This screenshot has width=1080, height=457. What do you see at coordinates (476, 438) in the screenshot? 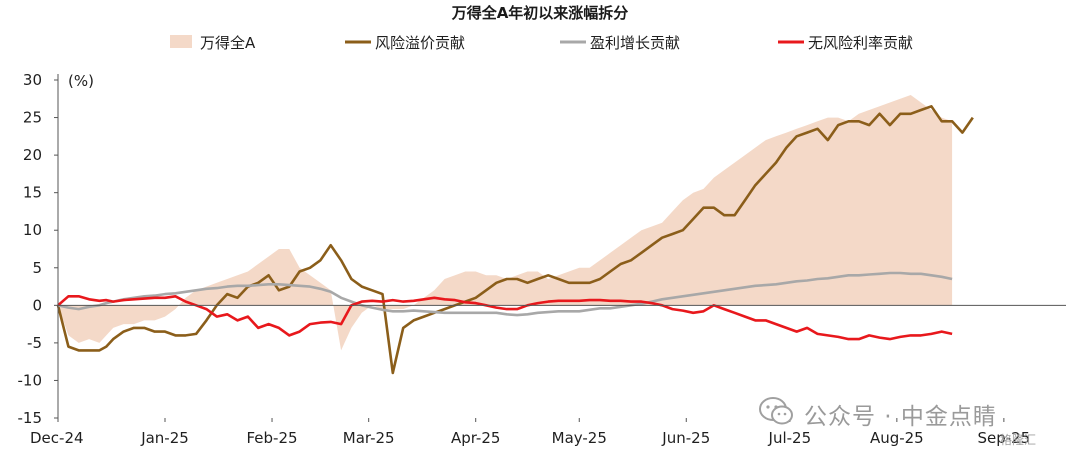
I see `x-tick-label: Apr-25` at bounding box center [476, 438].